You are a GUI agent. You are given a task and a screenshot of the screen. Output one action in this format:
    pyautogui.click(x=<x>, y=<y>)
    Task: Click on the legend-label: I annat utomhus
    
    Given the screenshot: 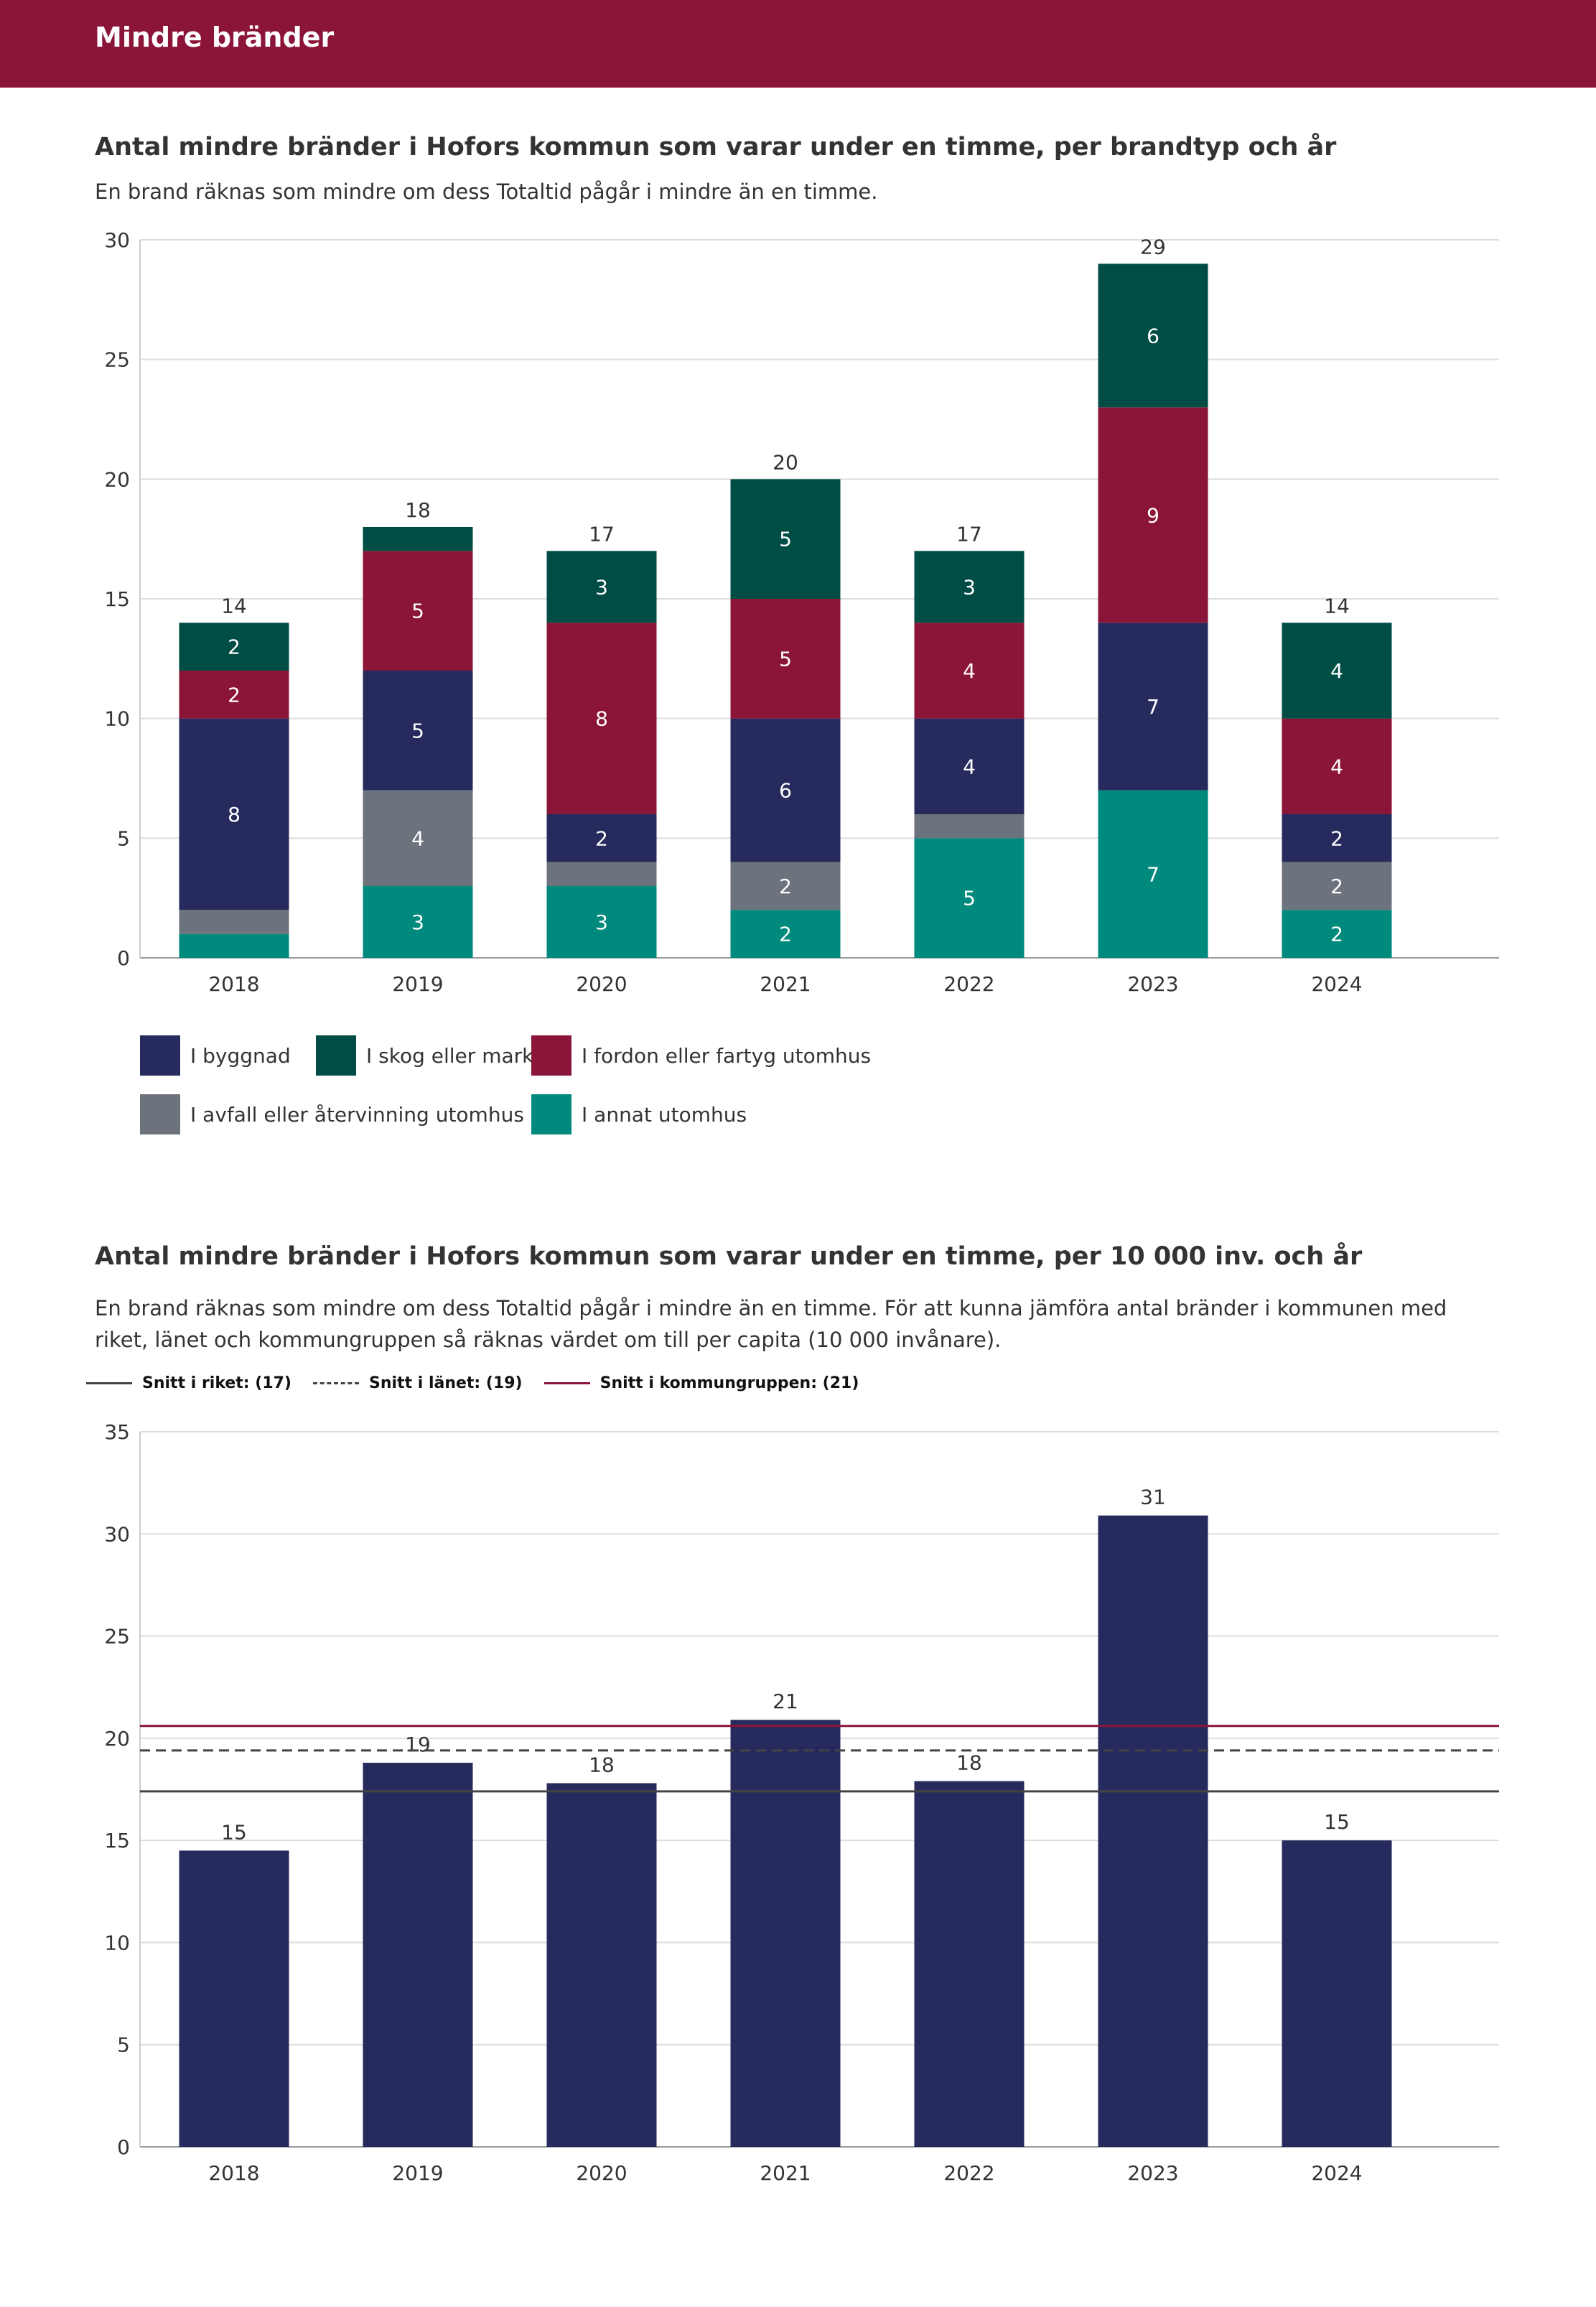 What is the action you would take?
    pyautogui.click(x=664, y=1114)
    